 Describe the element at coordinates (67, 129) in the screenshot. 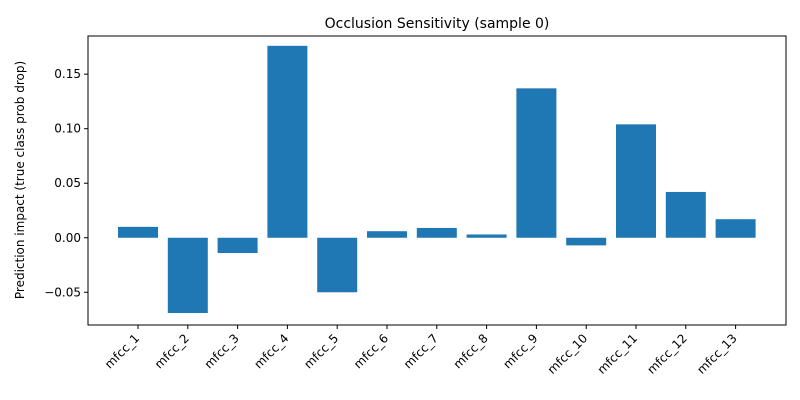

I see `y-tick-label: 0.10` at that location.